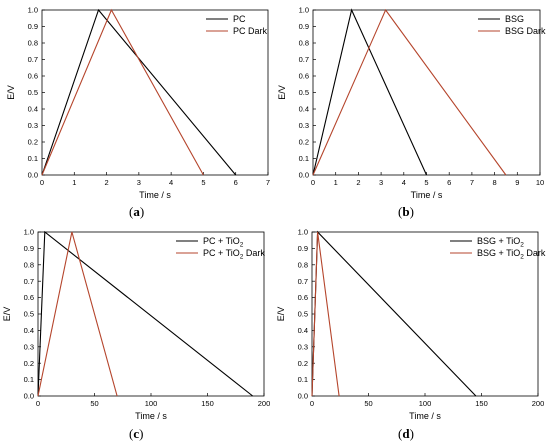  What do you see at coordinates (540, 182) in the screenshot?
I see `x-tick-label: 10` at bounding box center [540, 182].